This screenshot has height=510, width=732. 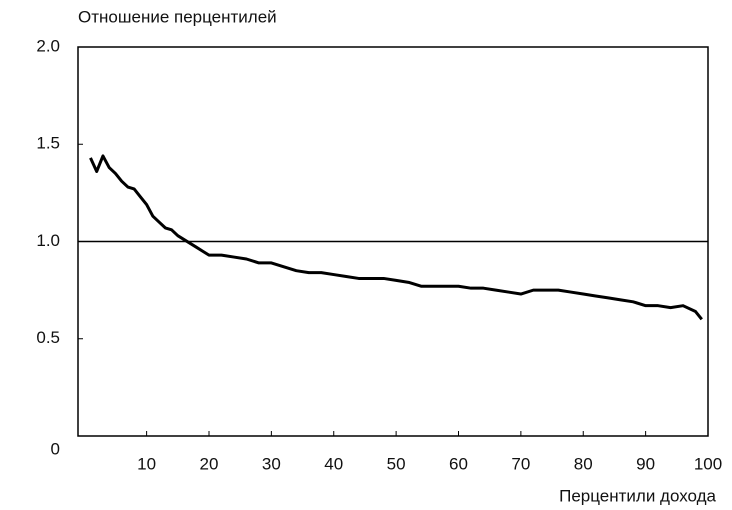 What do you see at coordinates (637, 495) in the screenshot?
I see `x-axis-label: Перцентили дохода` at bounding box center [637, 495].